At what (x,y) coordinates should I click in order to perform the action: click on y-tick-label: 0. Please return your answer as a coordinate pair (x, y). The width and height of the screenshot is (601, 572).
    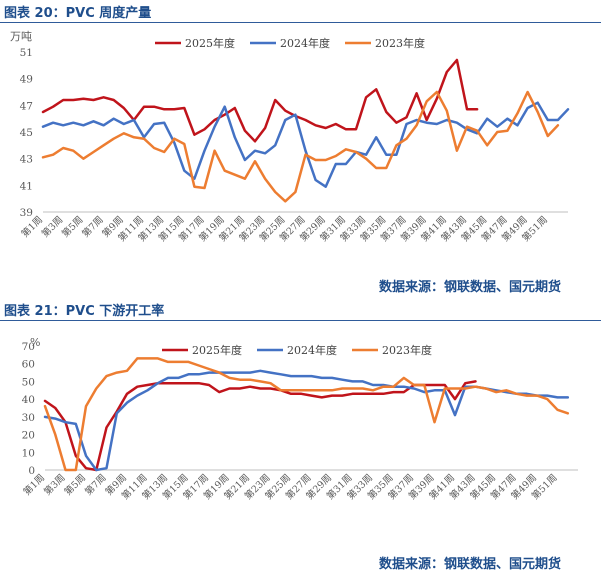
    Looking at the image, I should click on (31, 471).